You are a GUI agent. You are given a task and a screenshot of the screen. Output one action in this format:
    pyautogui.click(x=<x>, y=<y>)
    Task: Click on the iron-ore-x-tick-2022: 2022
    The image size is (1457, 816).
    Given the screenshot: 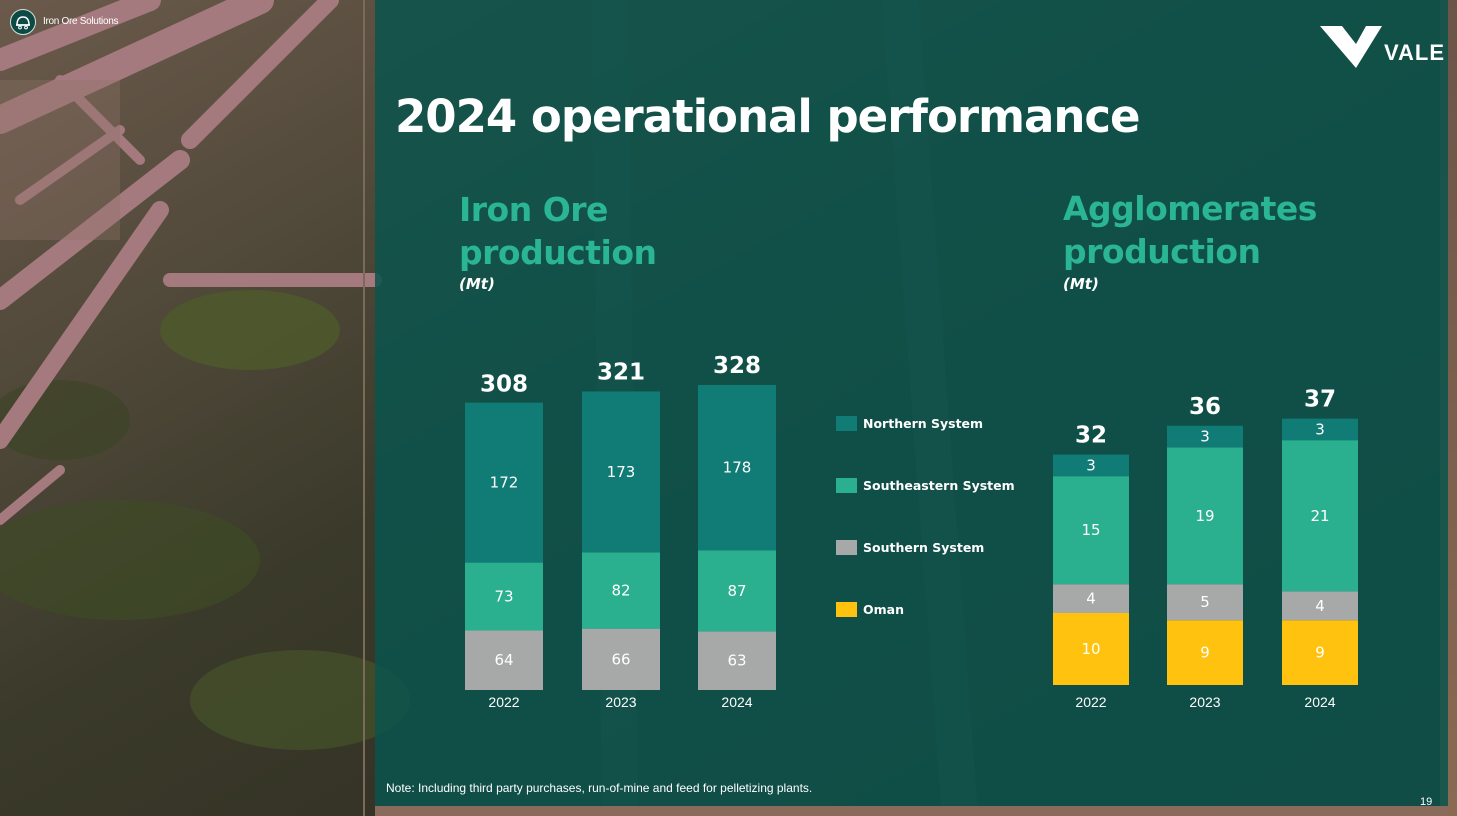 What is the action you would take?
    pyautogui.click(x=503, y=702)
    